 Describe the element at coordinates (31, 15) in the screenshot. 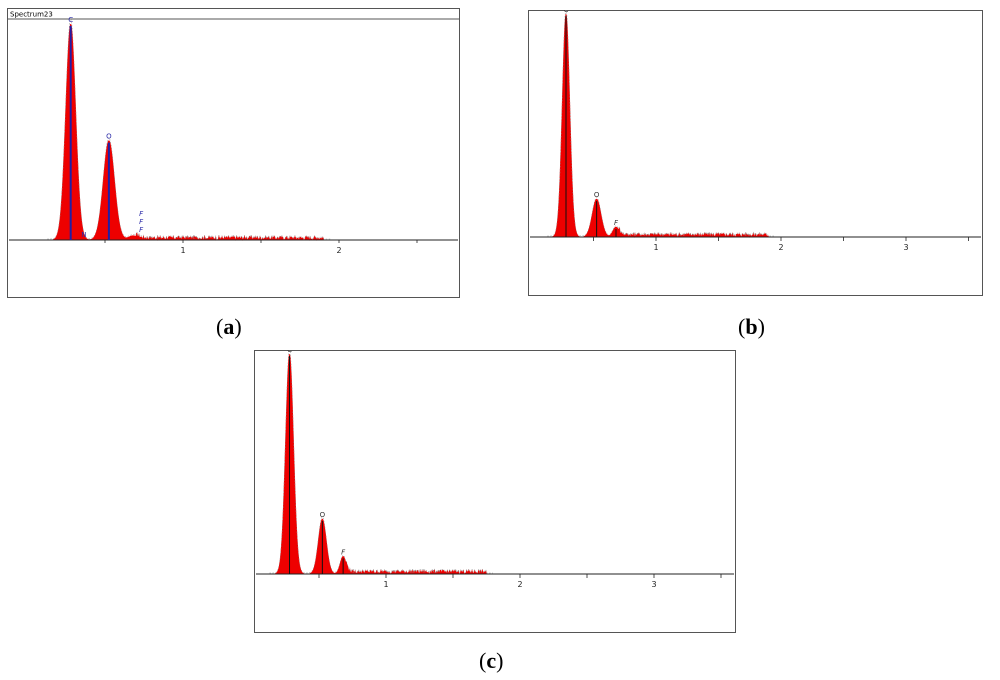

I see `chart-title: Spectrum23` at that location.